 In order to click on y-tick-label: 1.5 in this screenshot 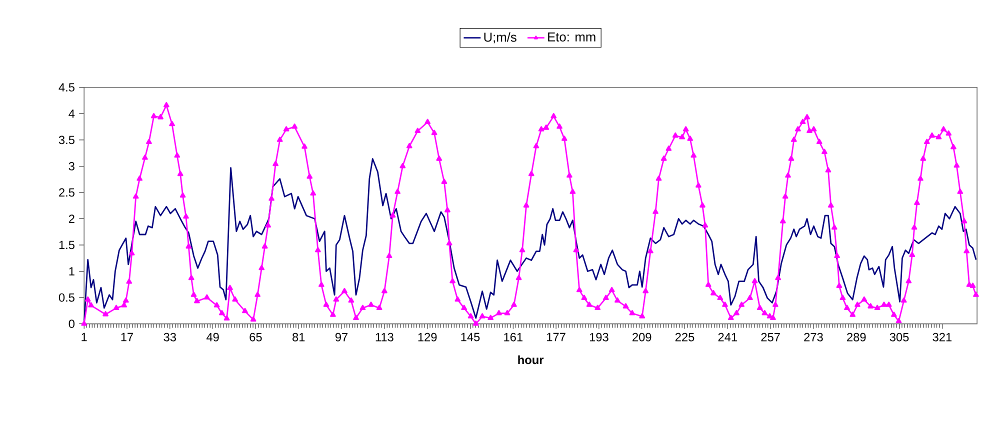, I will do `click(66, 245)`.